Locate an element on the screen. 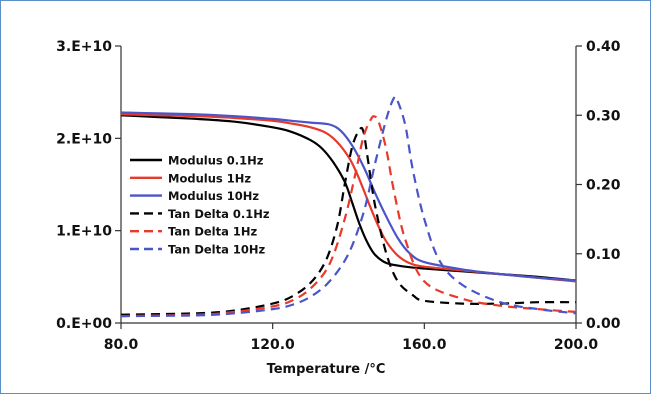  x-axis-title: Temperature /°C is located at coordinates (326, 369).